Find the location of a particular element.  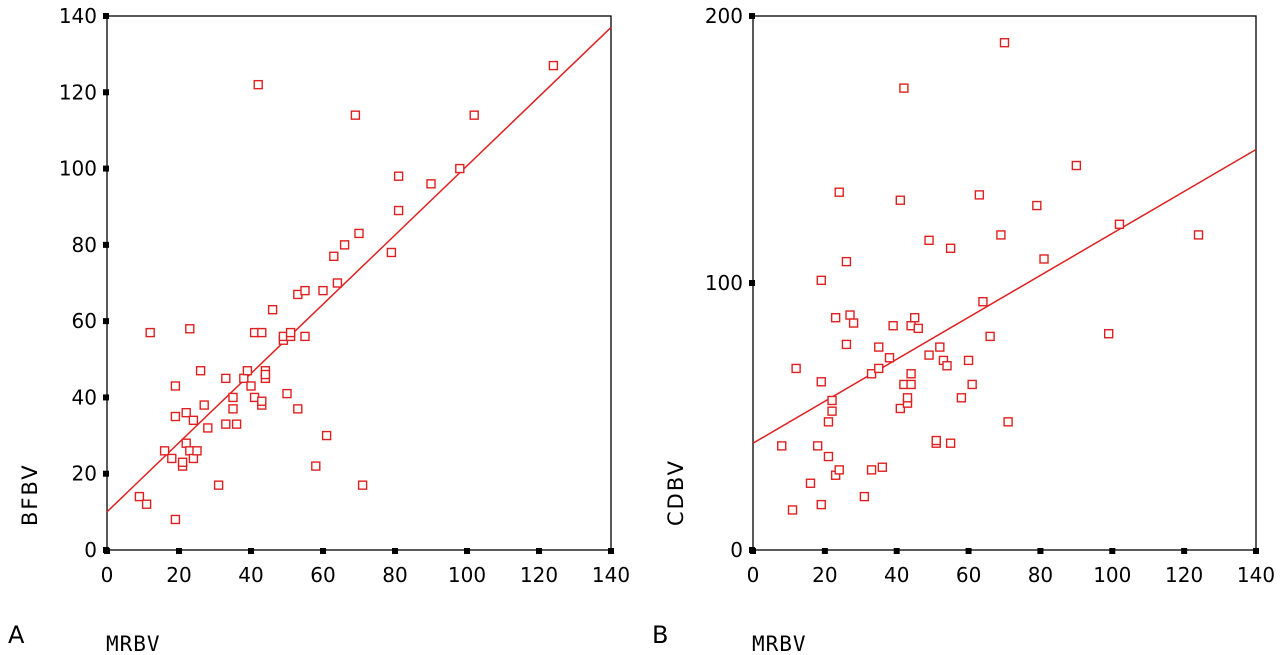

a-x-axis-title: MRBV is located at coordinates (133, 643).